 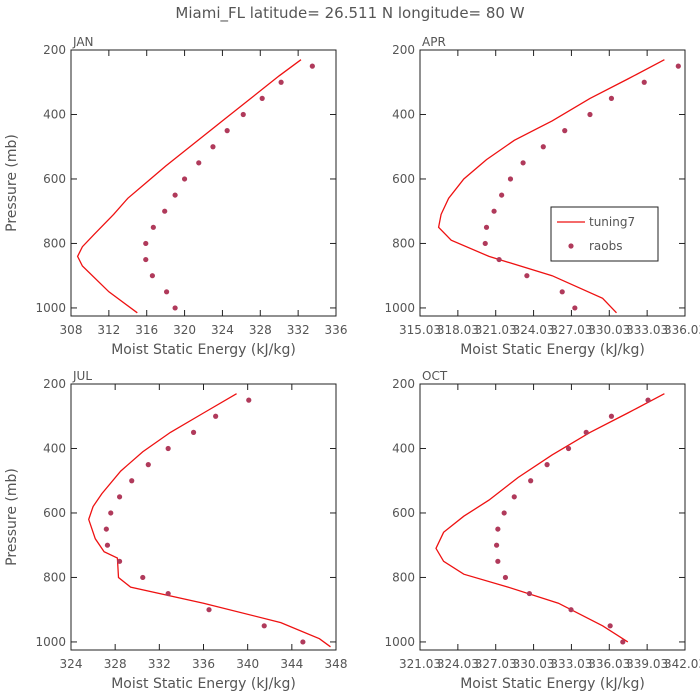 What do you see at coordinates (184, 330) in the screenshot?
I see `x-tick-label: 320` at bounding box center [184, 330].